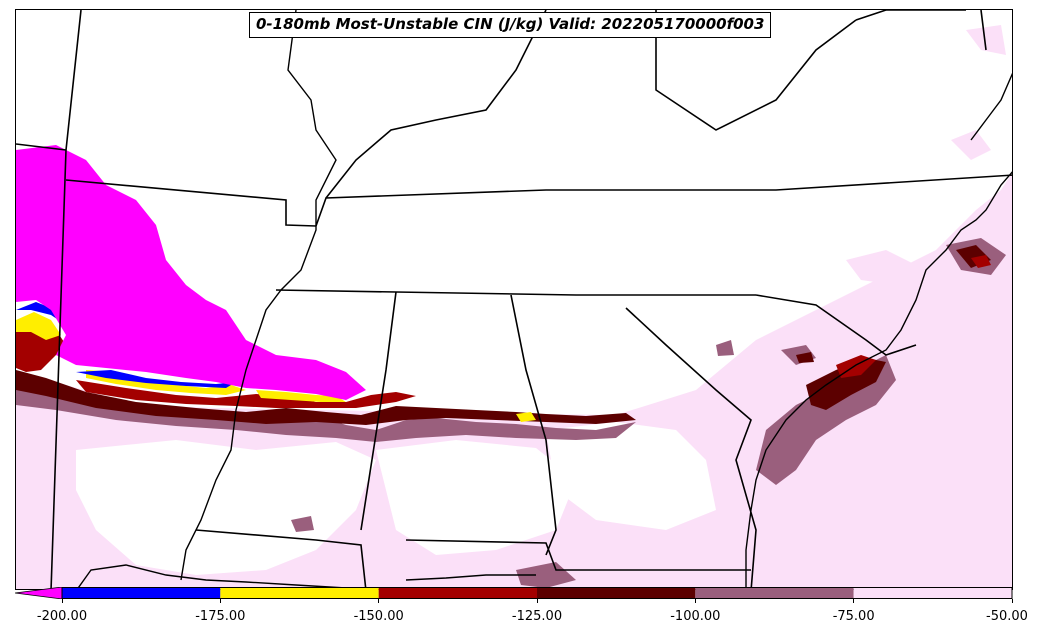 This screenshot has width=1044, height=633. What do you see at coordinates (191, 272) in the screenshot?
I see `cin-field-magenta` at bounding box center [191, 272].